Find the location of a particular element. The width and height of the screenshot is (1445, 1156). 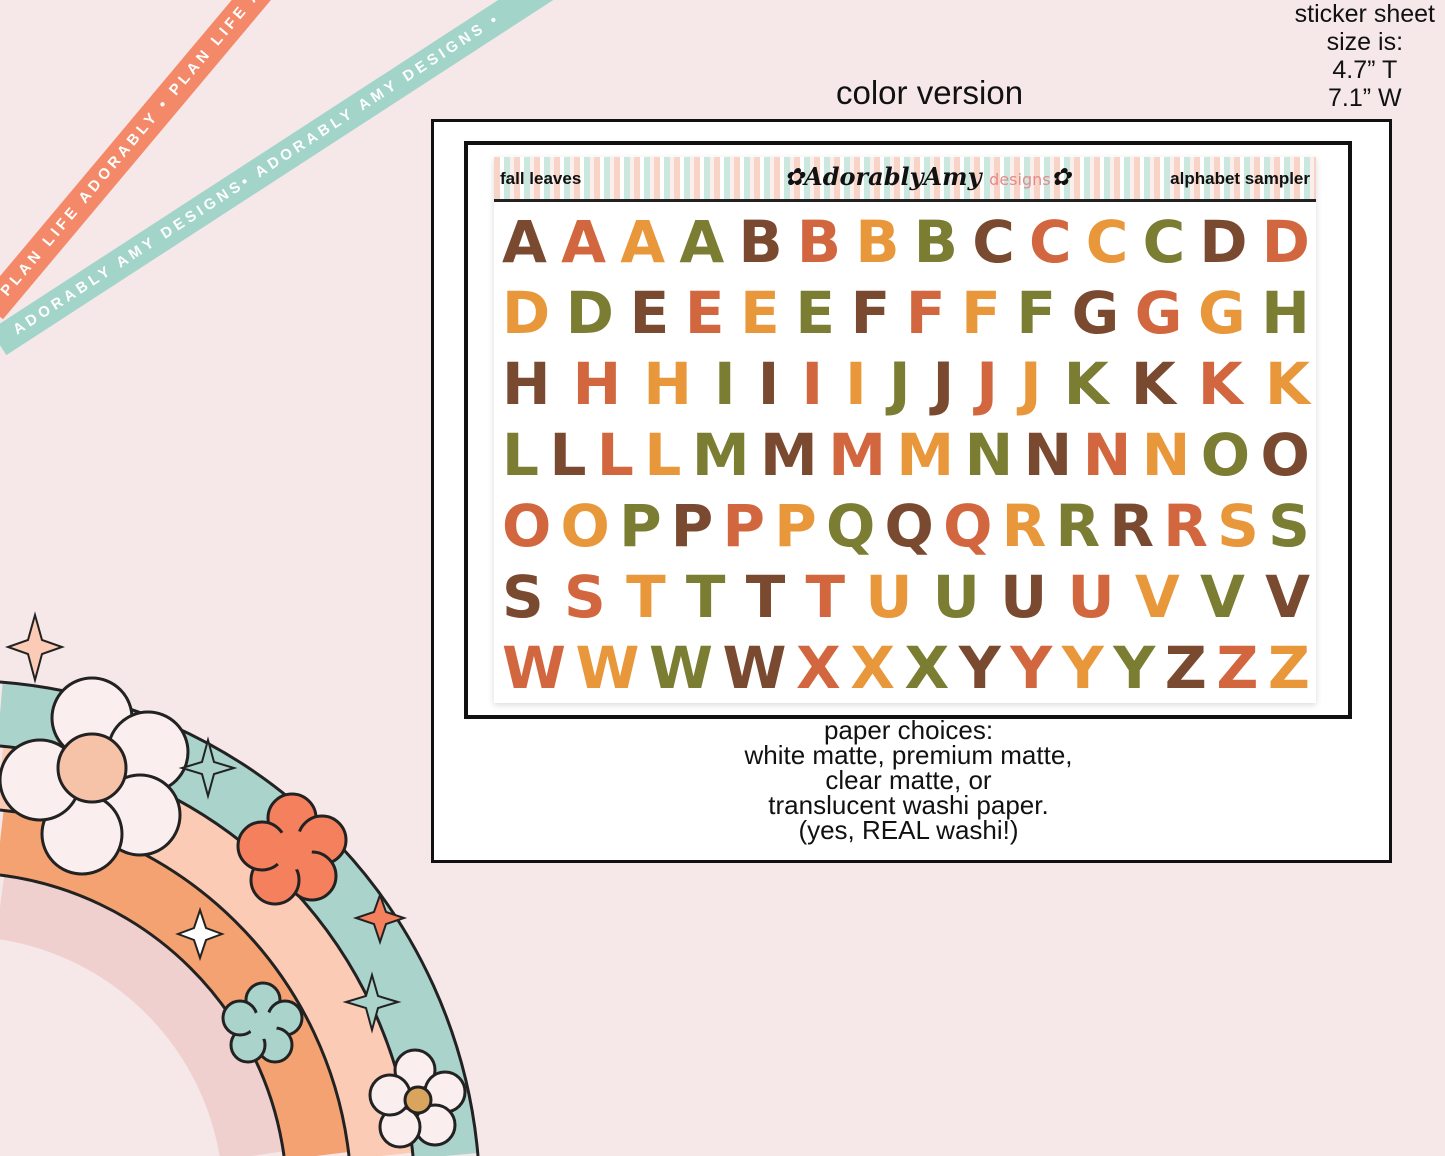

size-note: sticker sheet size is: 4.7” T 7.1” W is located at coordinates (1365, 56).